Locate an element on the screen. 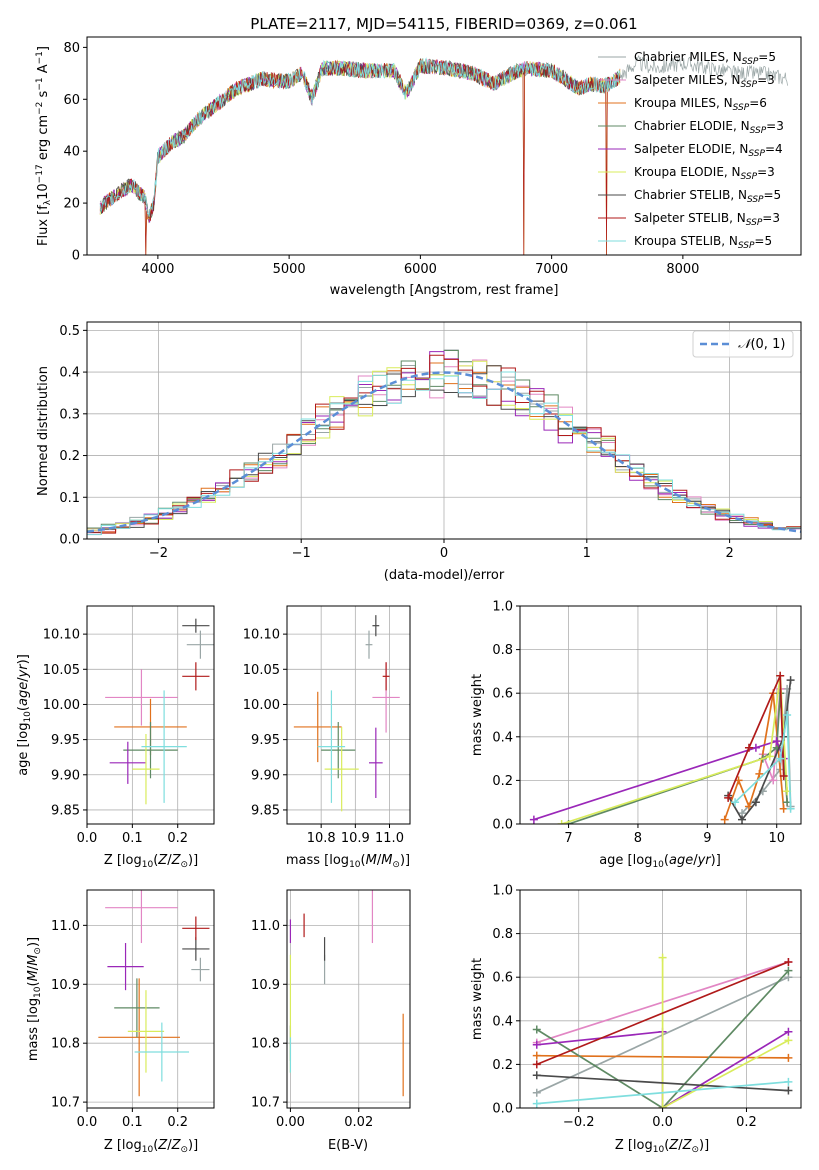  residual-histogram-kroupa-elodie is located at coordinates (444, 445).